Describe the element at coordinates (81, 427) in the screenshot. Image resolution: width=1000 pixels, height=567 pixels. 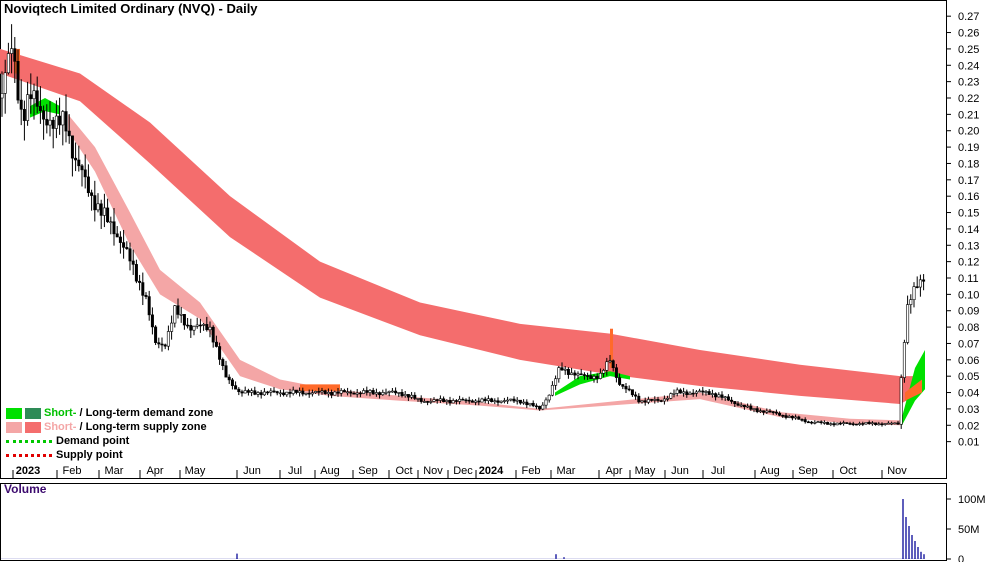
I see `legend-sep2: /` at that location.